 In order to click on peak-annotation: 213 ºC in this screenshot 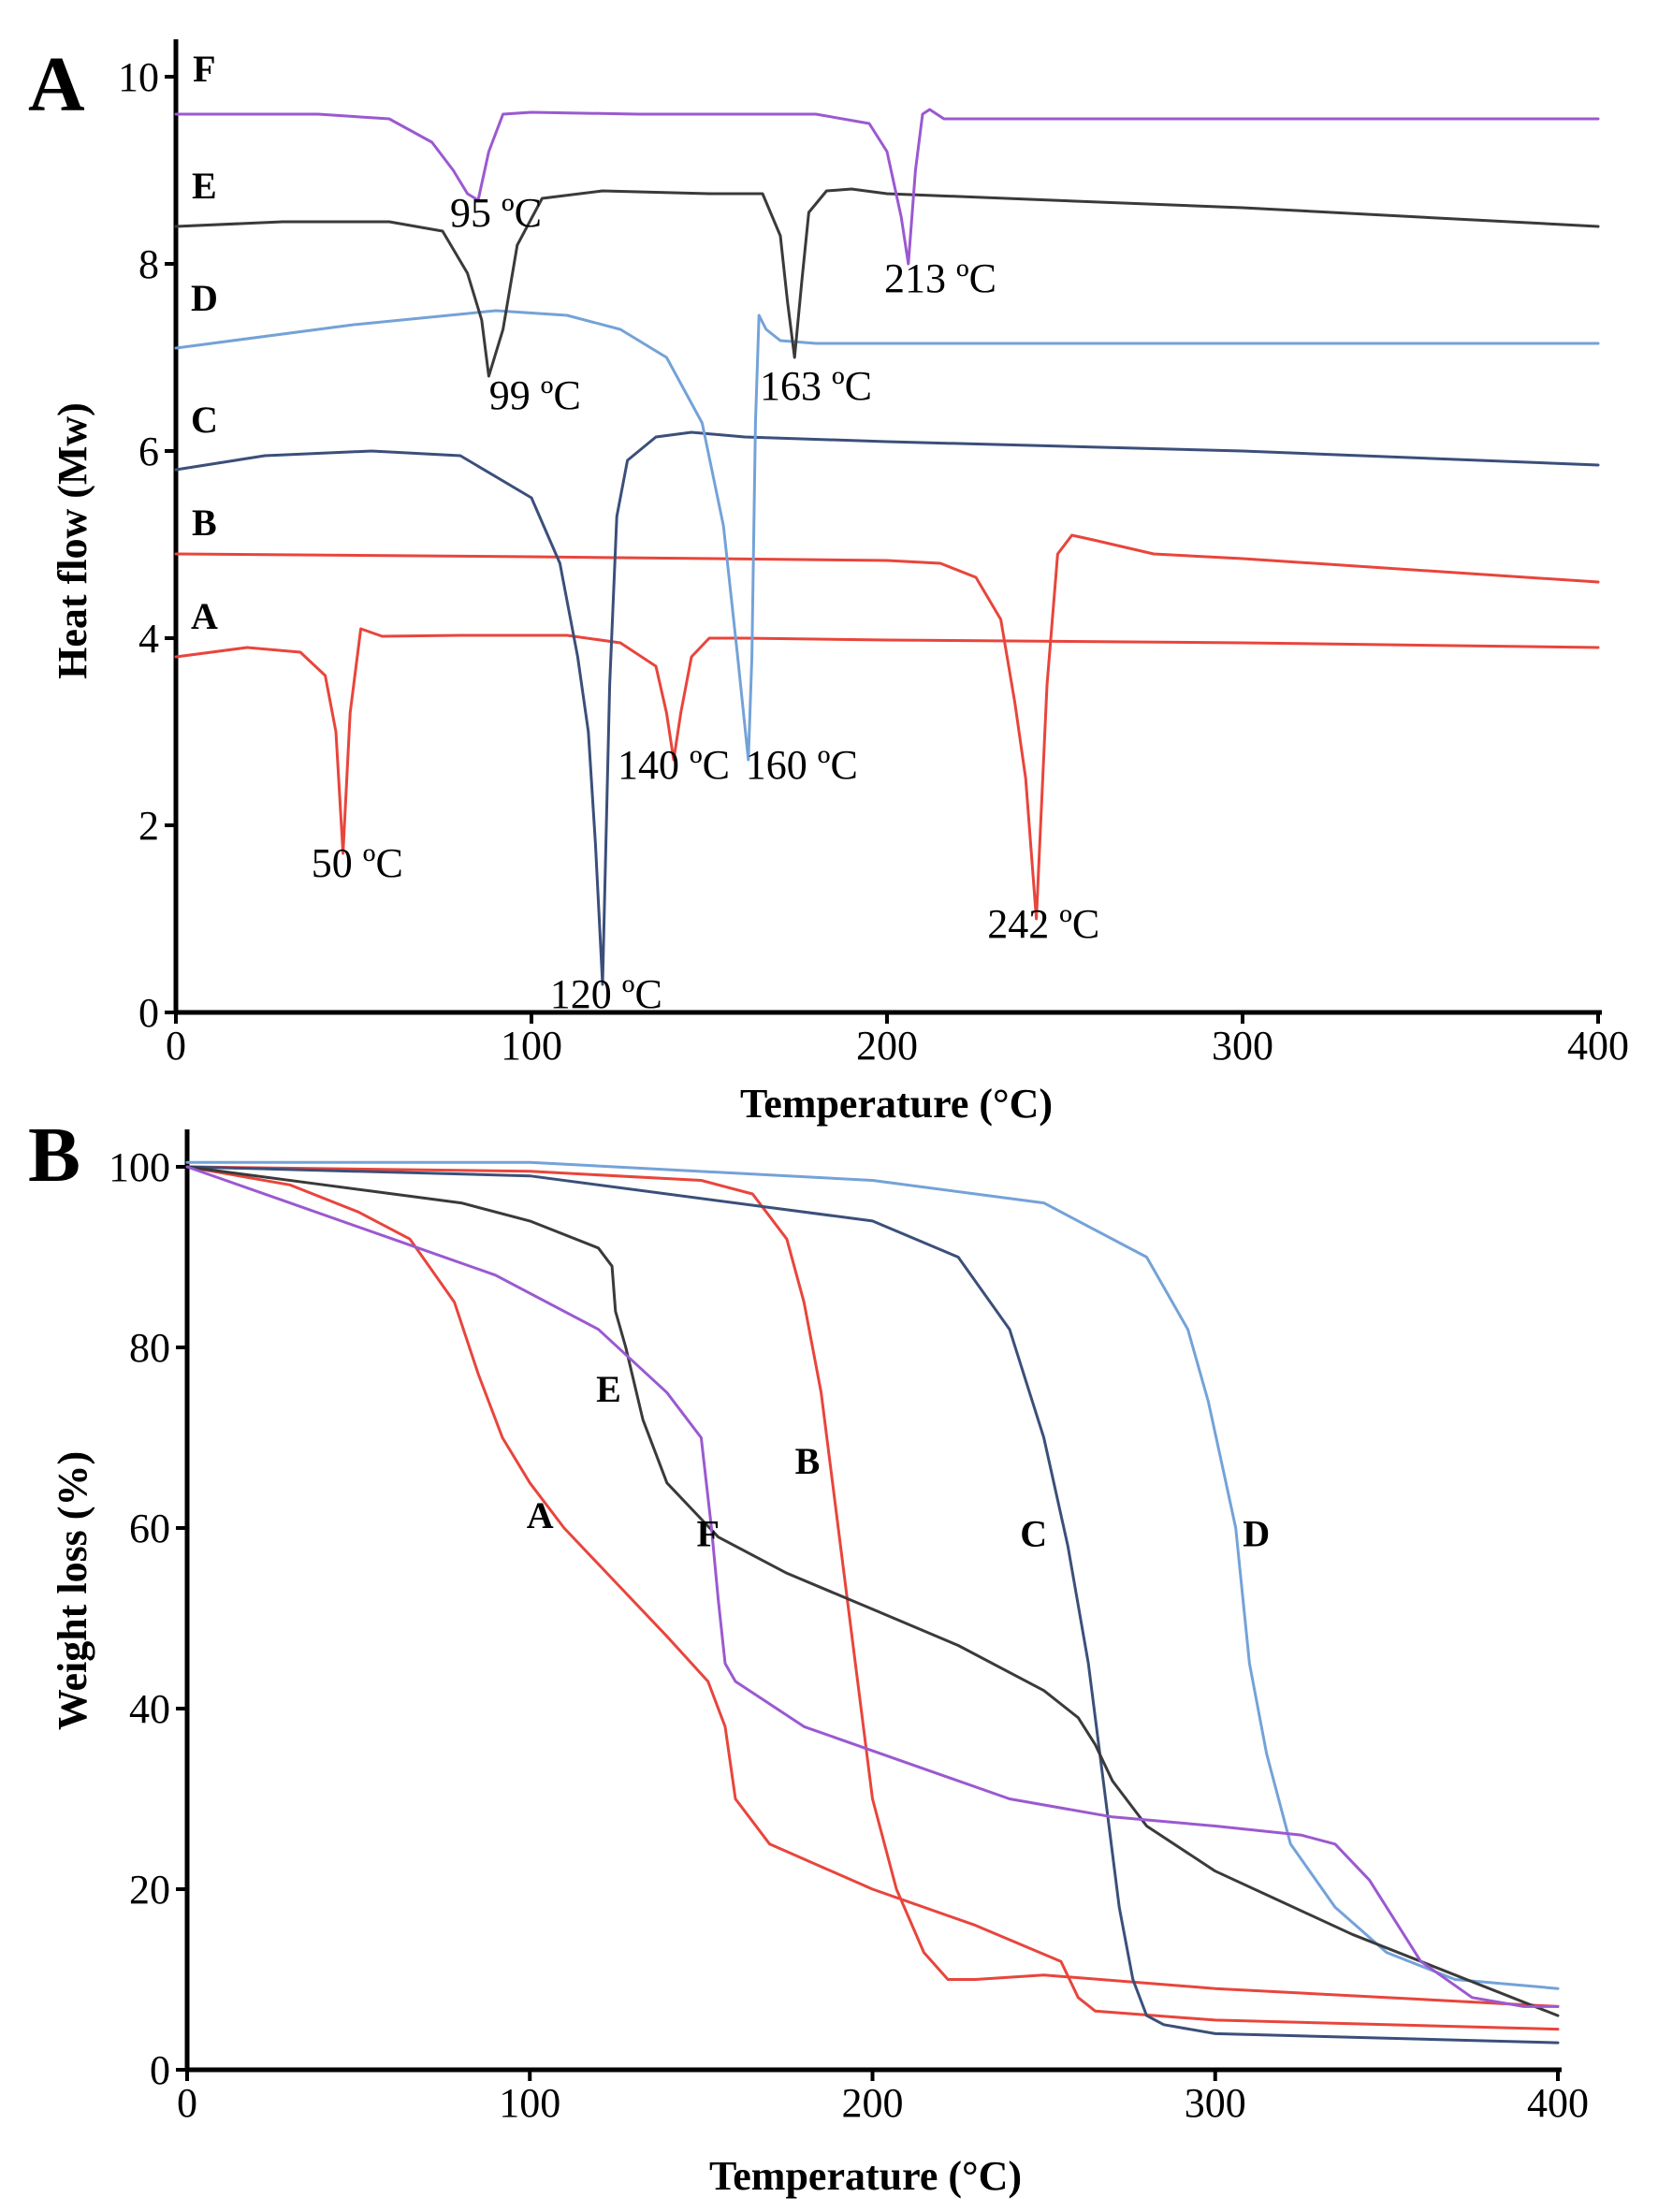, I will do `click(940, 278)`.